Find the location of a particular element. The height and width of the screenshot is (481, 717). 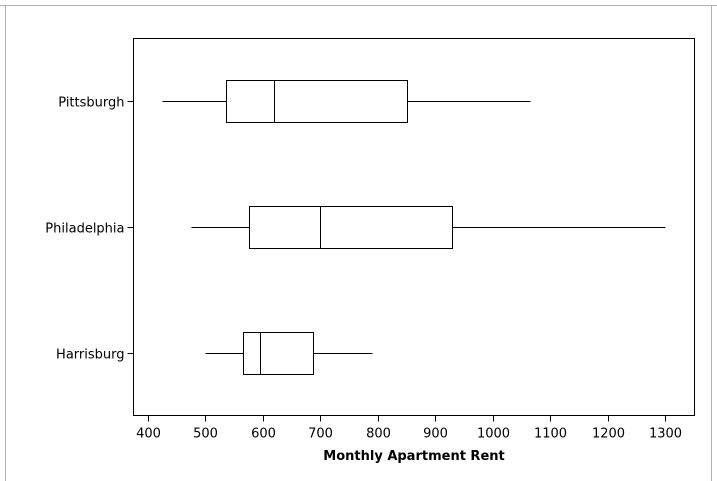

box-philadelphia is located at coordinates (428, 227).